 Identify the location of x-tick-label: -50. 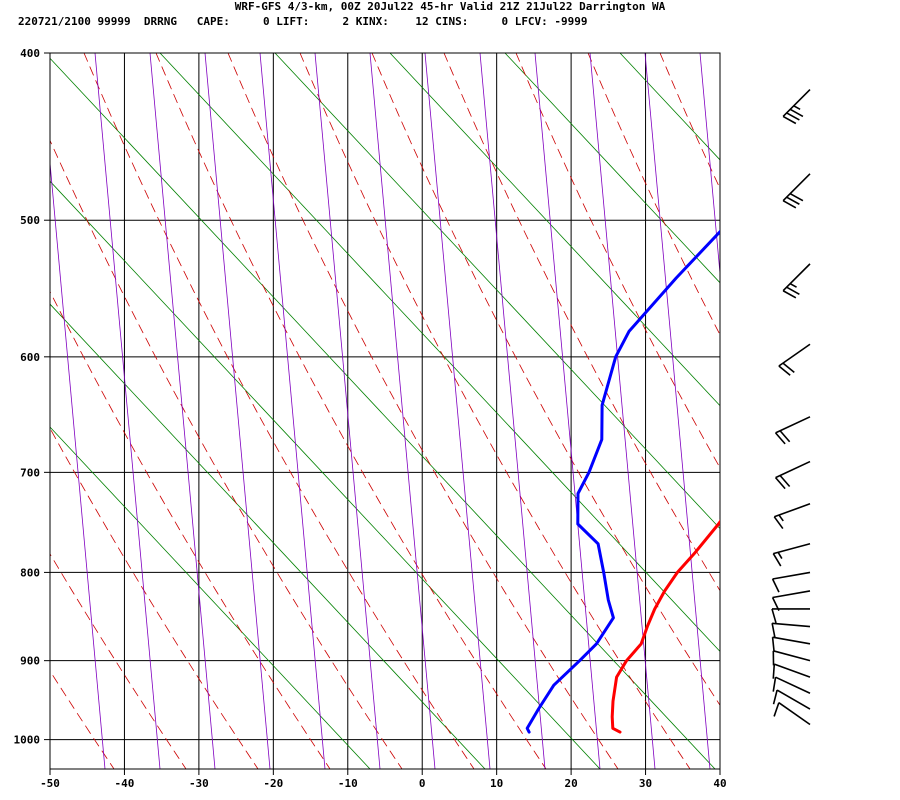
(50, 783).